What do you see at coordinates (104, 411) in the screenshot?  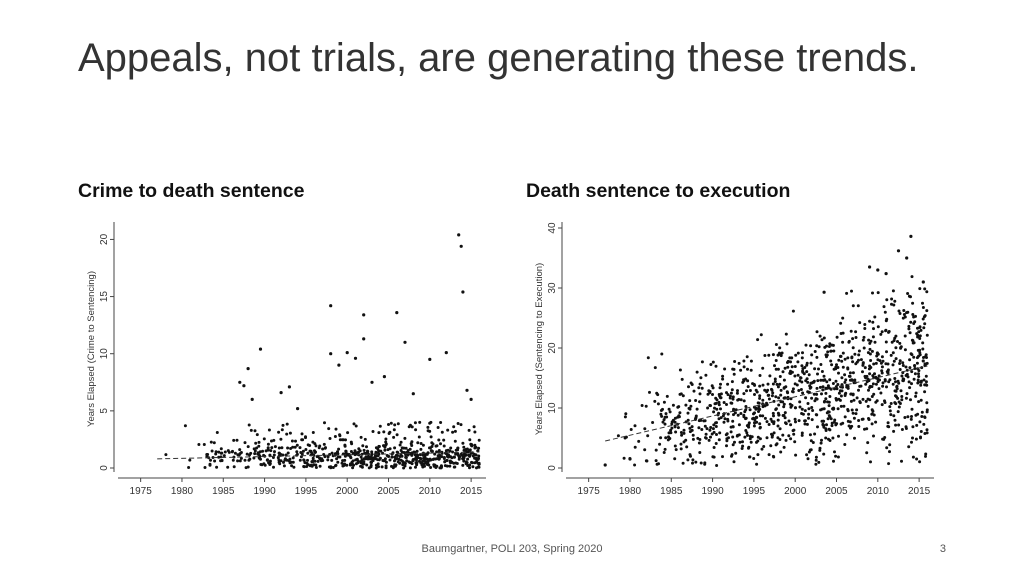 I see `y-tick-label: 5` at bounding box center [104, 411].